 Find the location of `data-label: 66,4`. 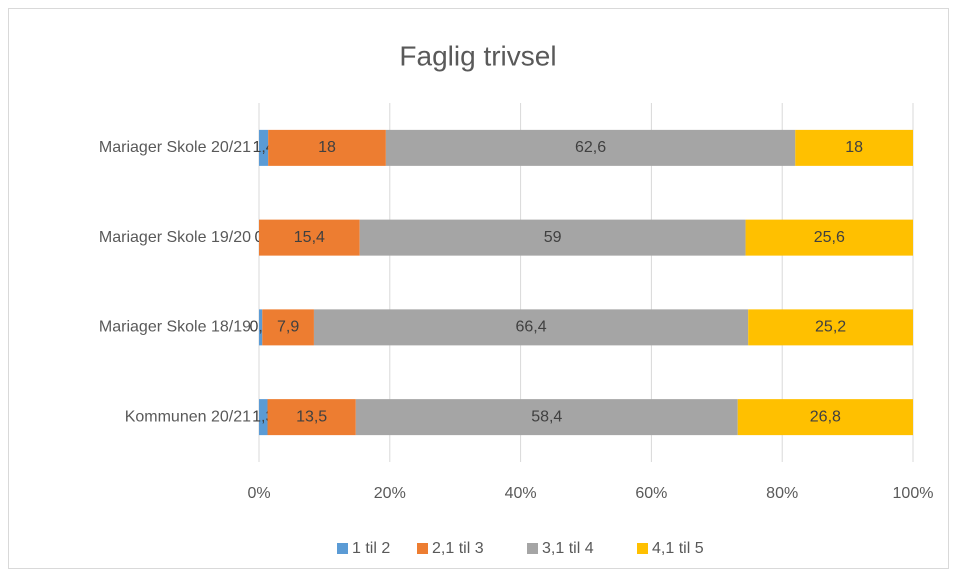

data-label: 66,4 is located at coordinates (530, 327).